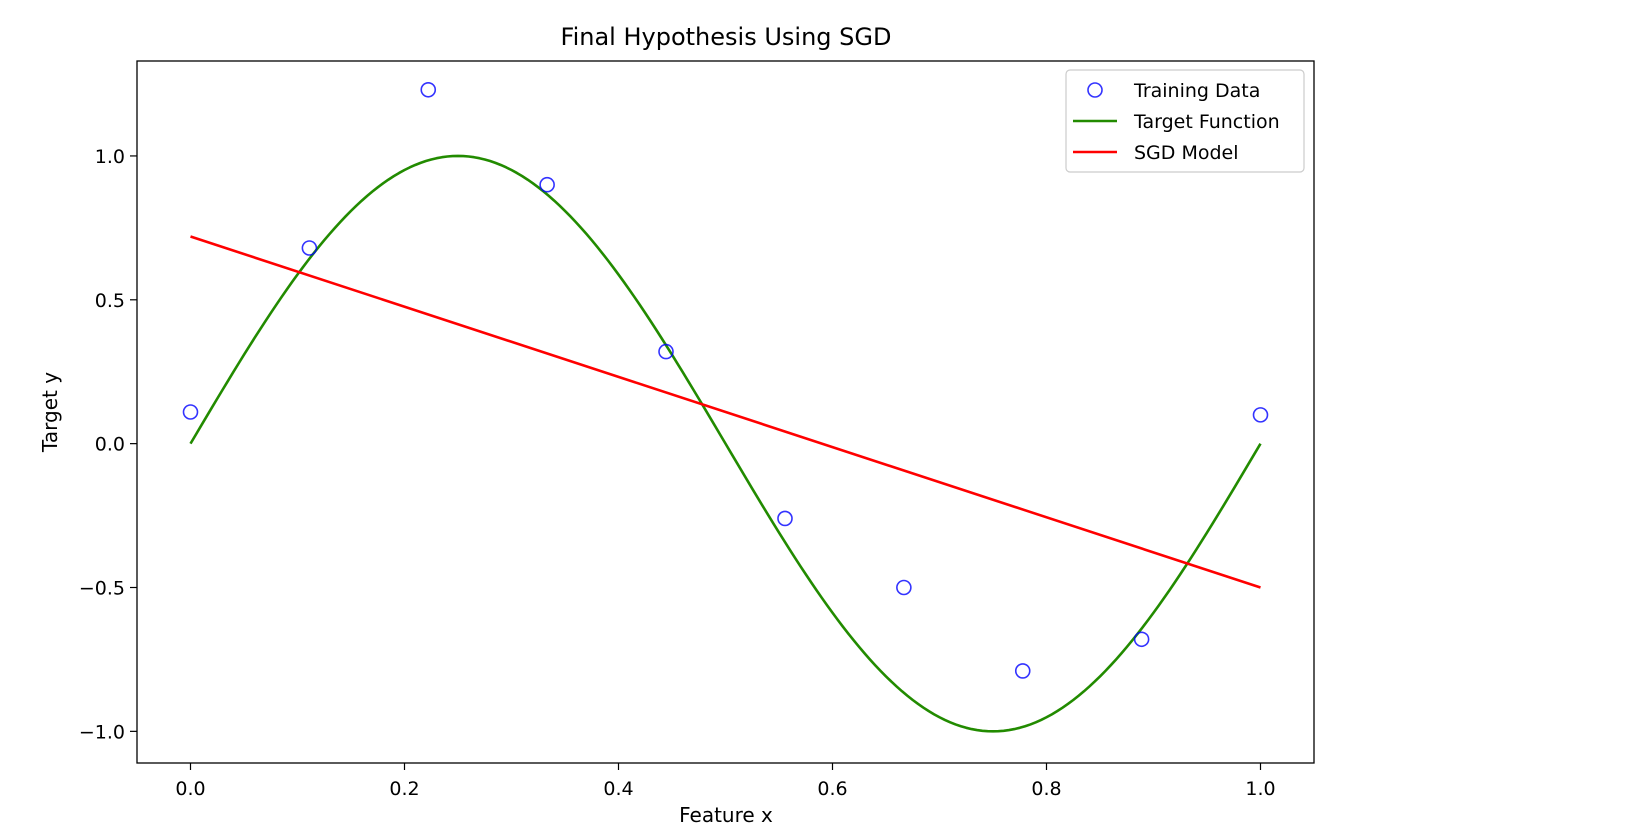 Image resolution: width=1650 pixels, height=832 pixels. Describe the element at coordinates (1046, 789) in the screenshot. I see `x-tick-label: 0.8` at that location.